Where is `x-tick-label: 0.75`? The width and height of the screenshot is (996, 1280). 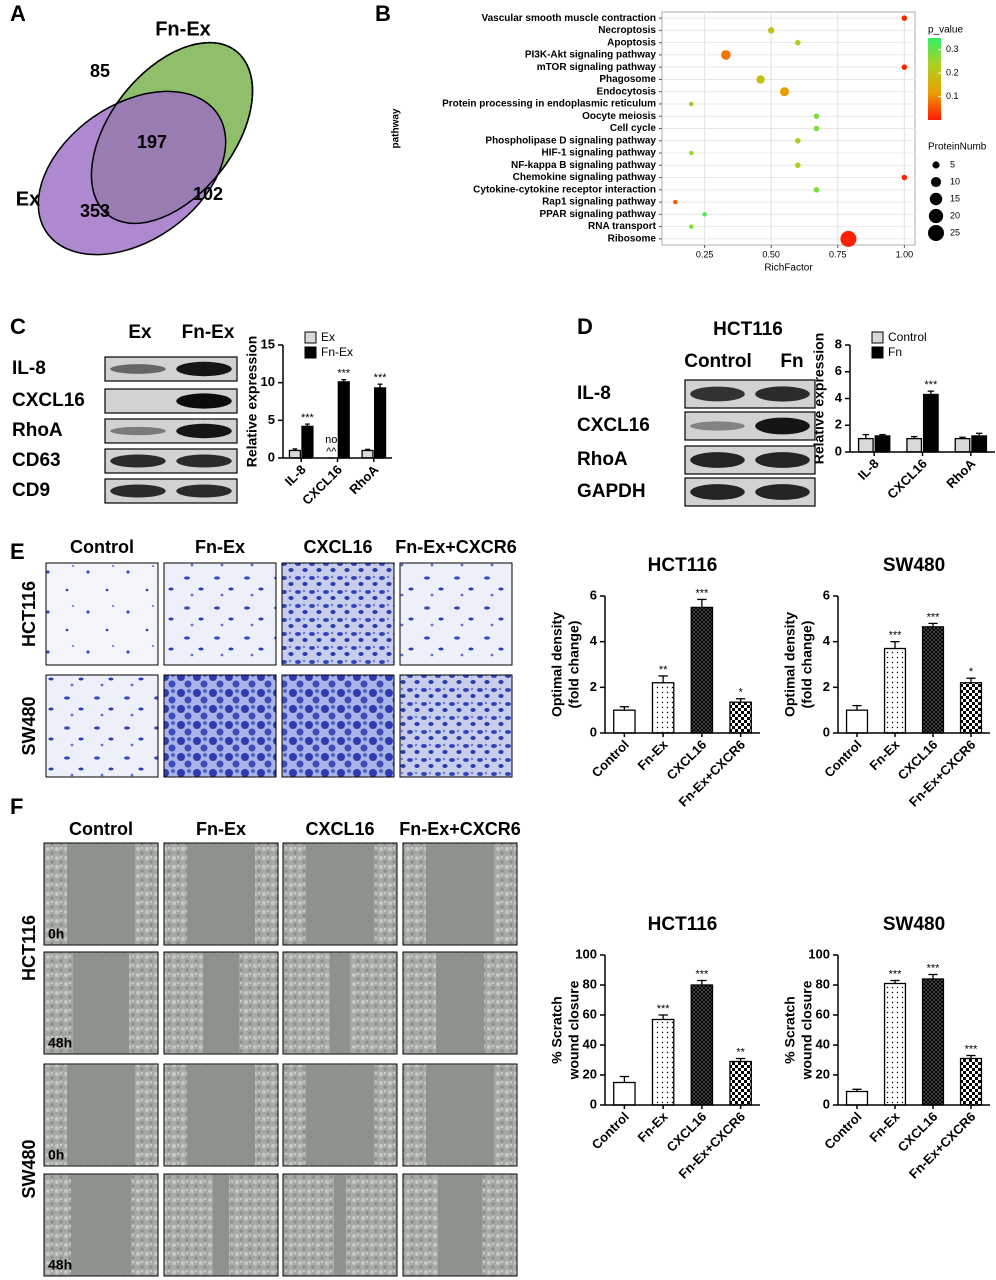
x-tick-label: 0.75 is located at coordinates (838, 254).